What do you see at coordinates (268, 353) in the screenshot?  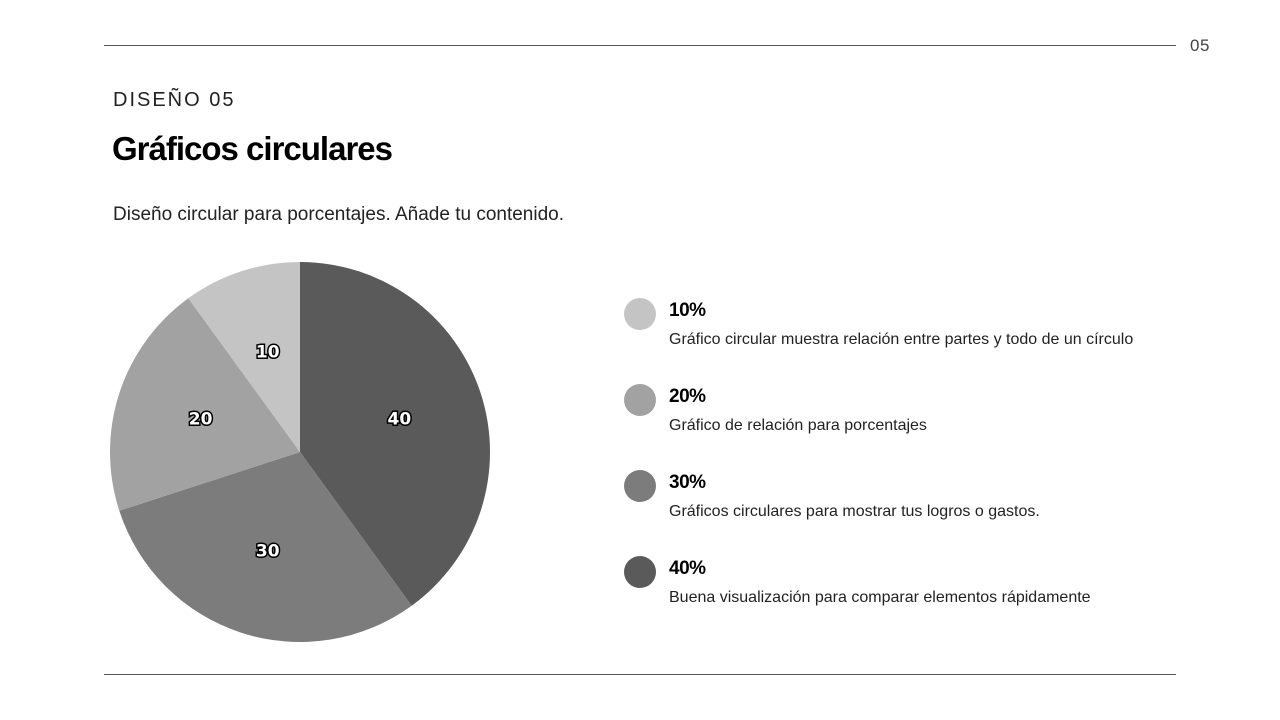 I see `pie-slice-label: 10` at bounding box center [268, 353].